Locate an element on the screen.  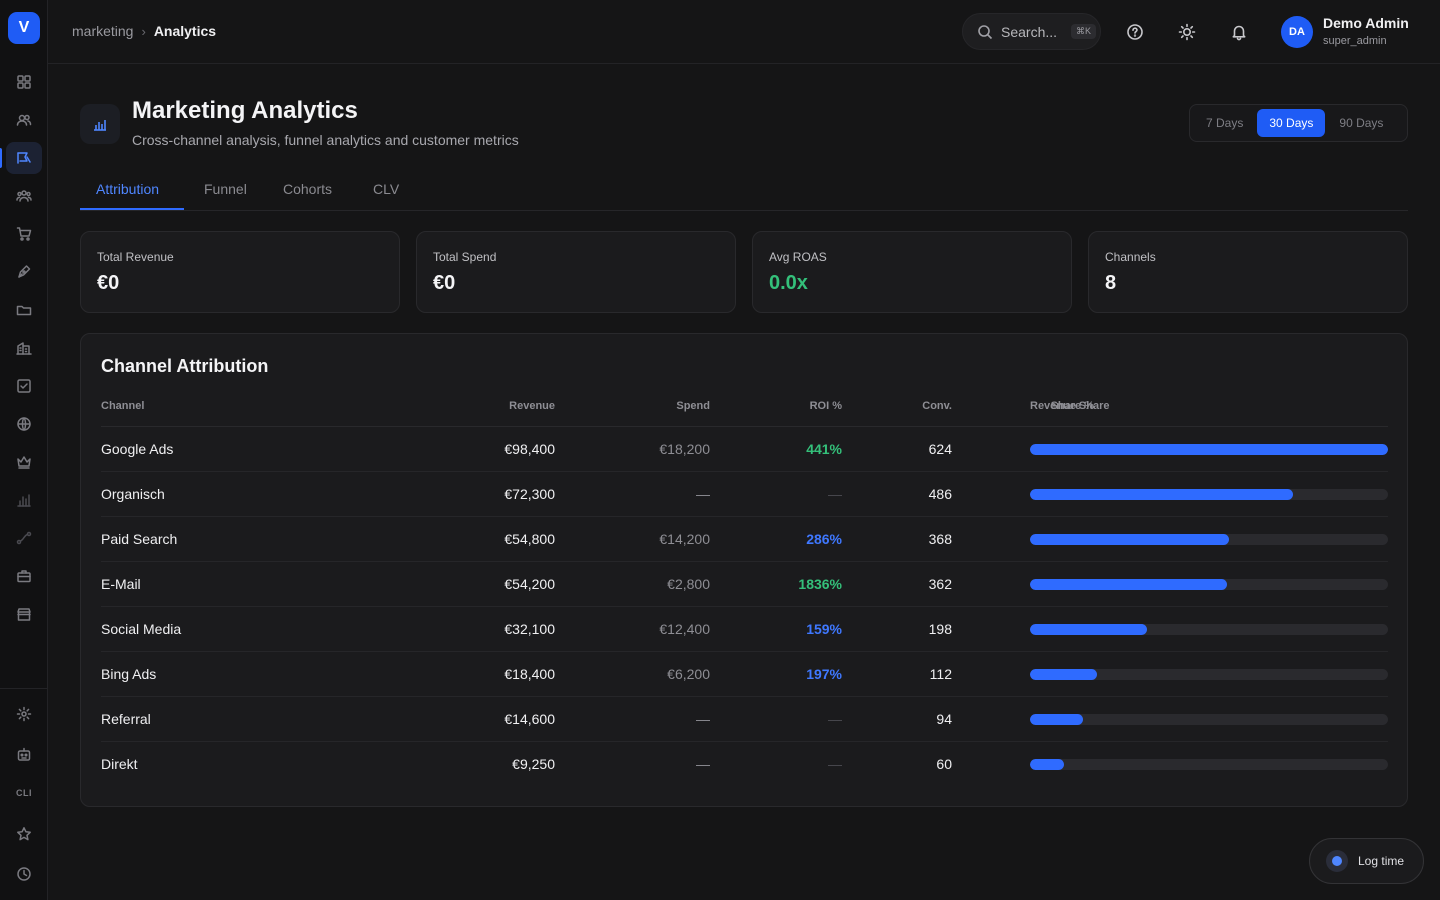
tab-attribution: Attribution is located at coordinates (128, 189).